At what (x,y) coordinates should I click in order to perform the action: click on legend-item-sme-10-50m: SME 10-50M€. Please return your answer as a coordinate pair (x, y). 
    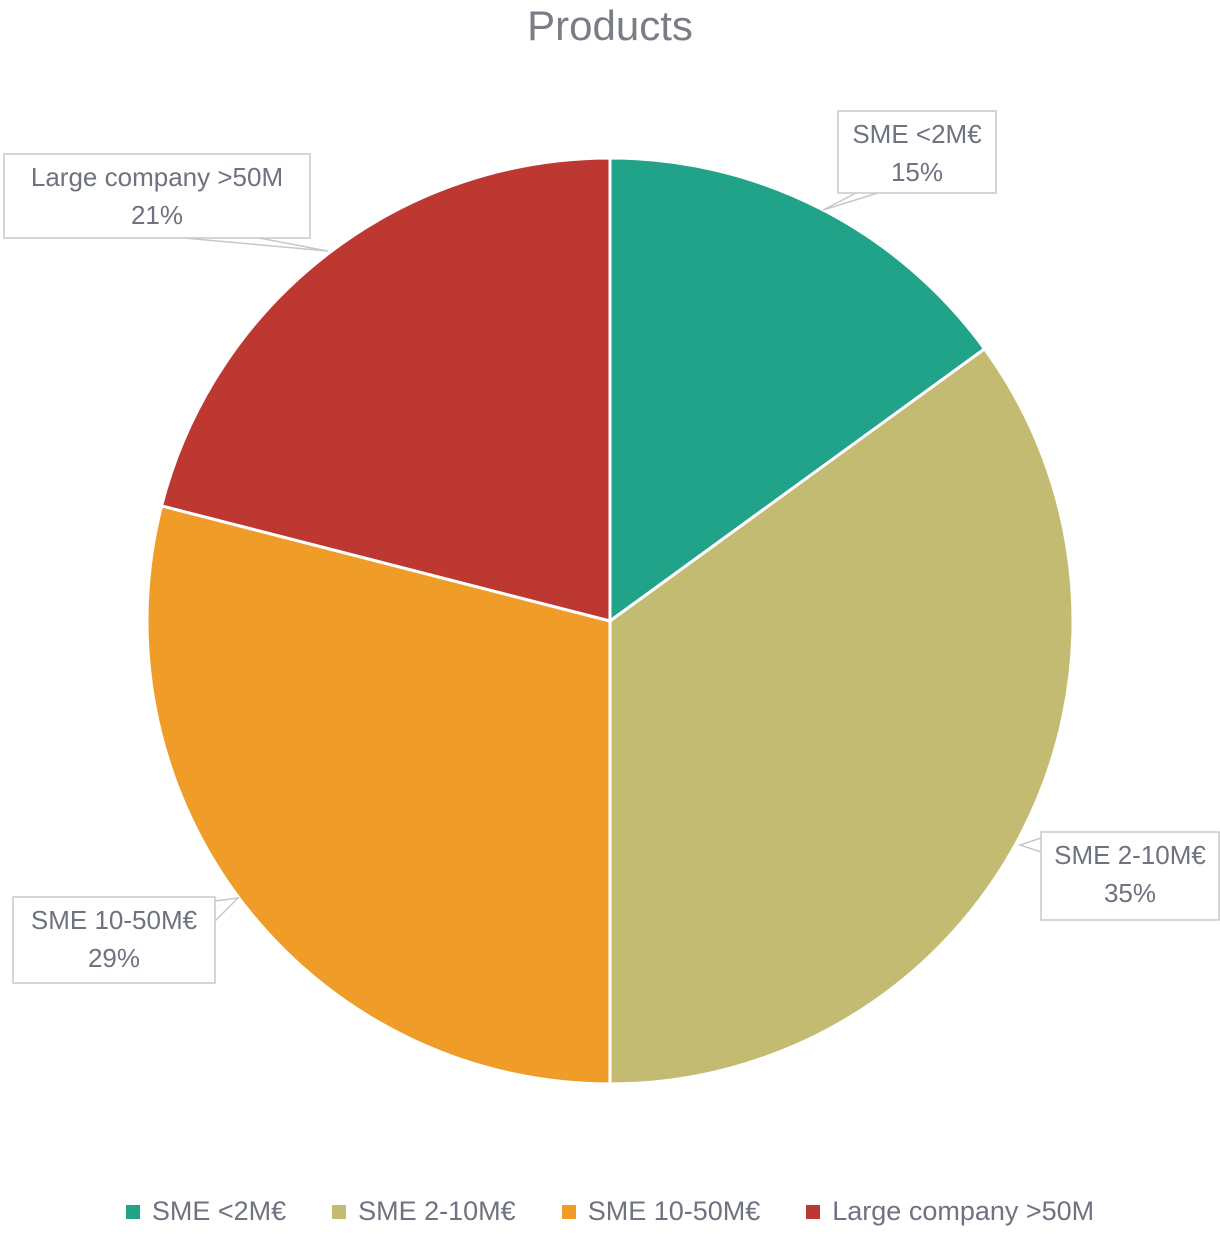
    Looking at the image, I should click on (661, 1211).